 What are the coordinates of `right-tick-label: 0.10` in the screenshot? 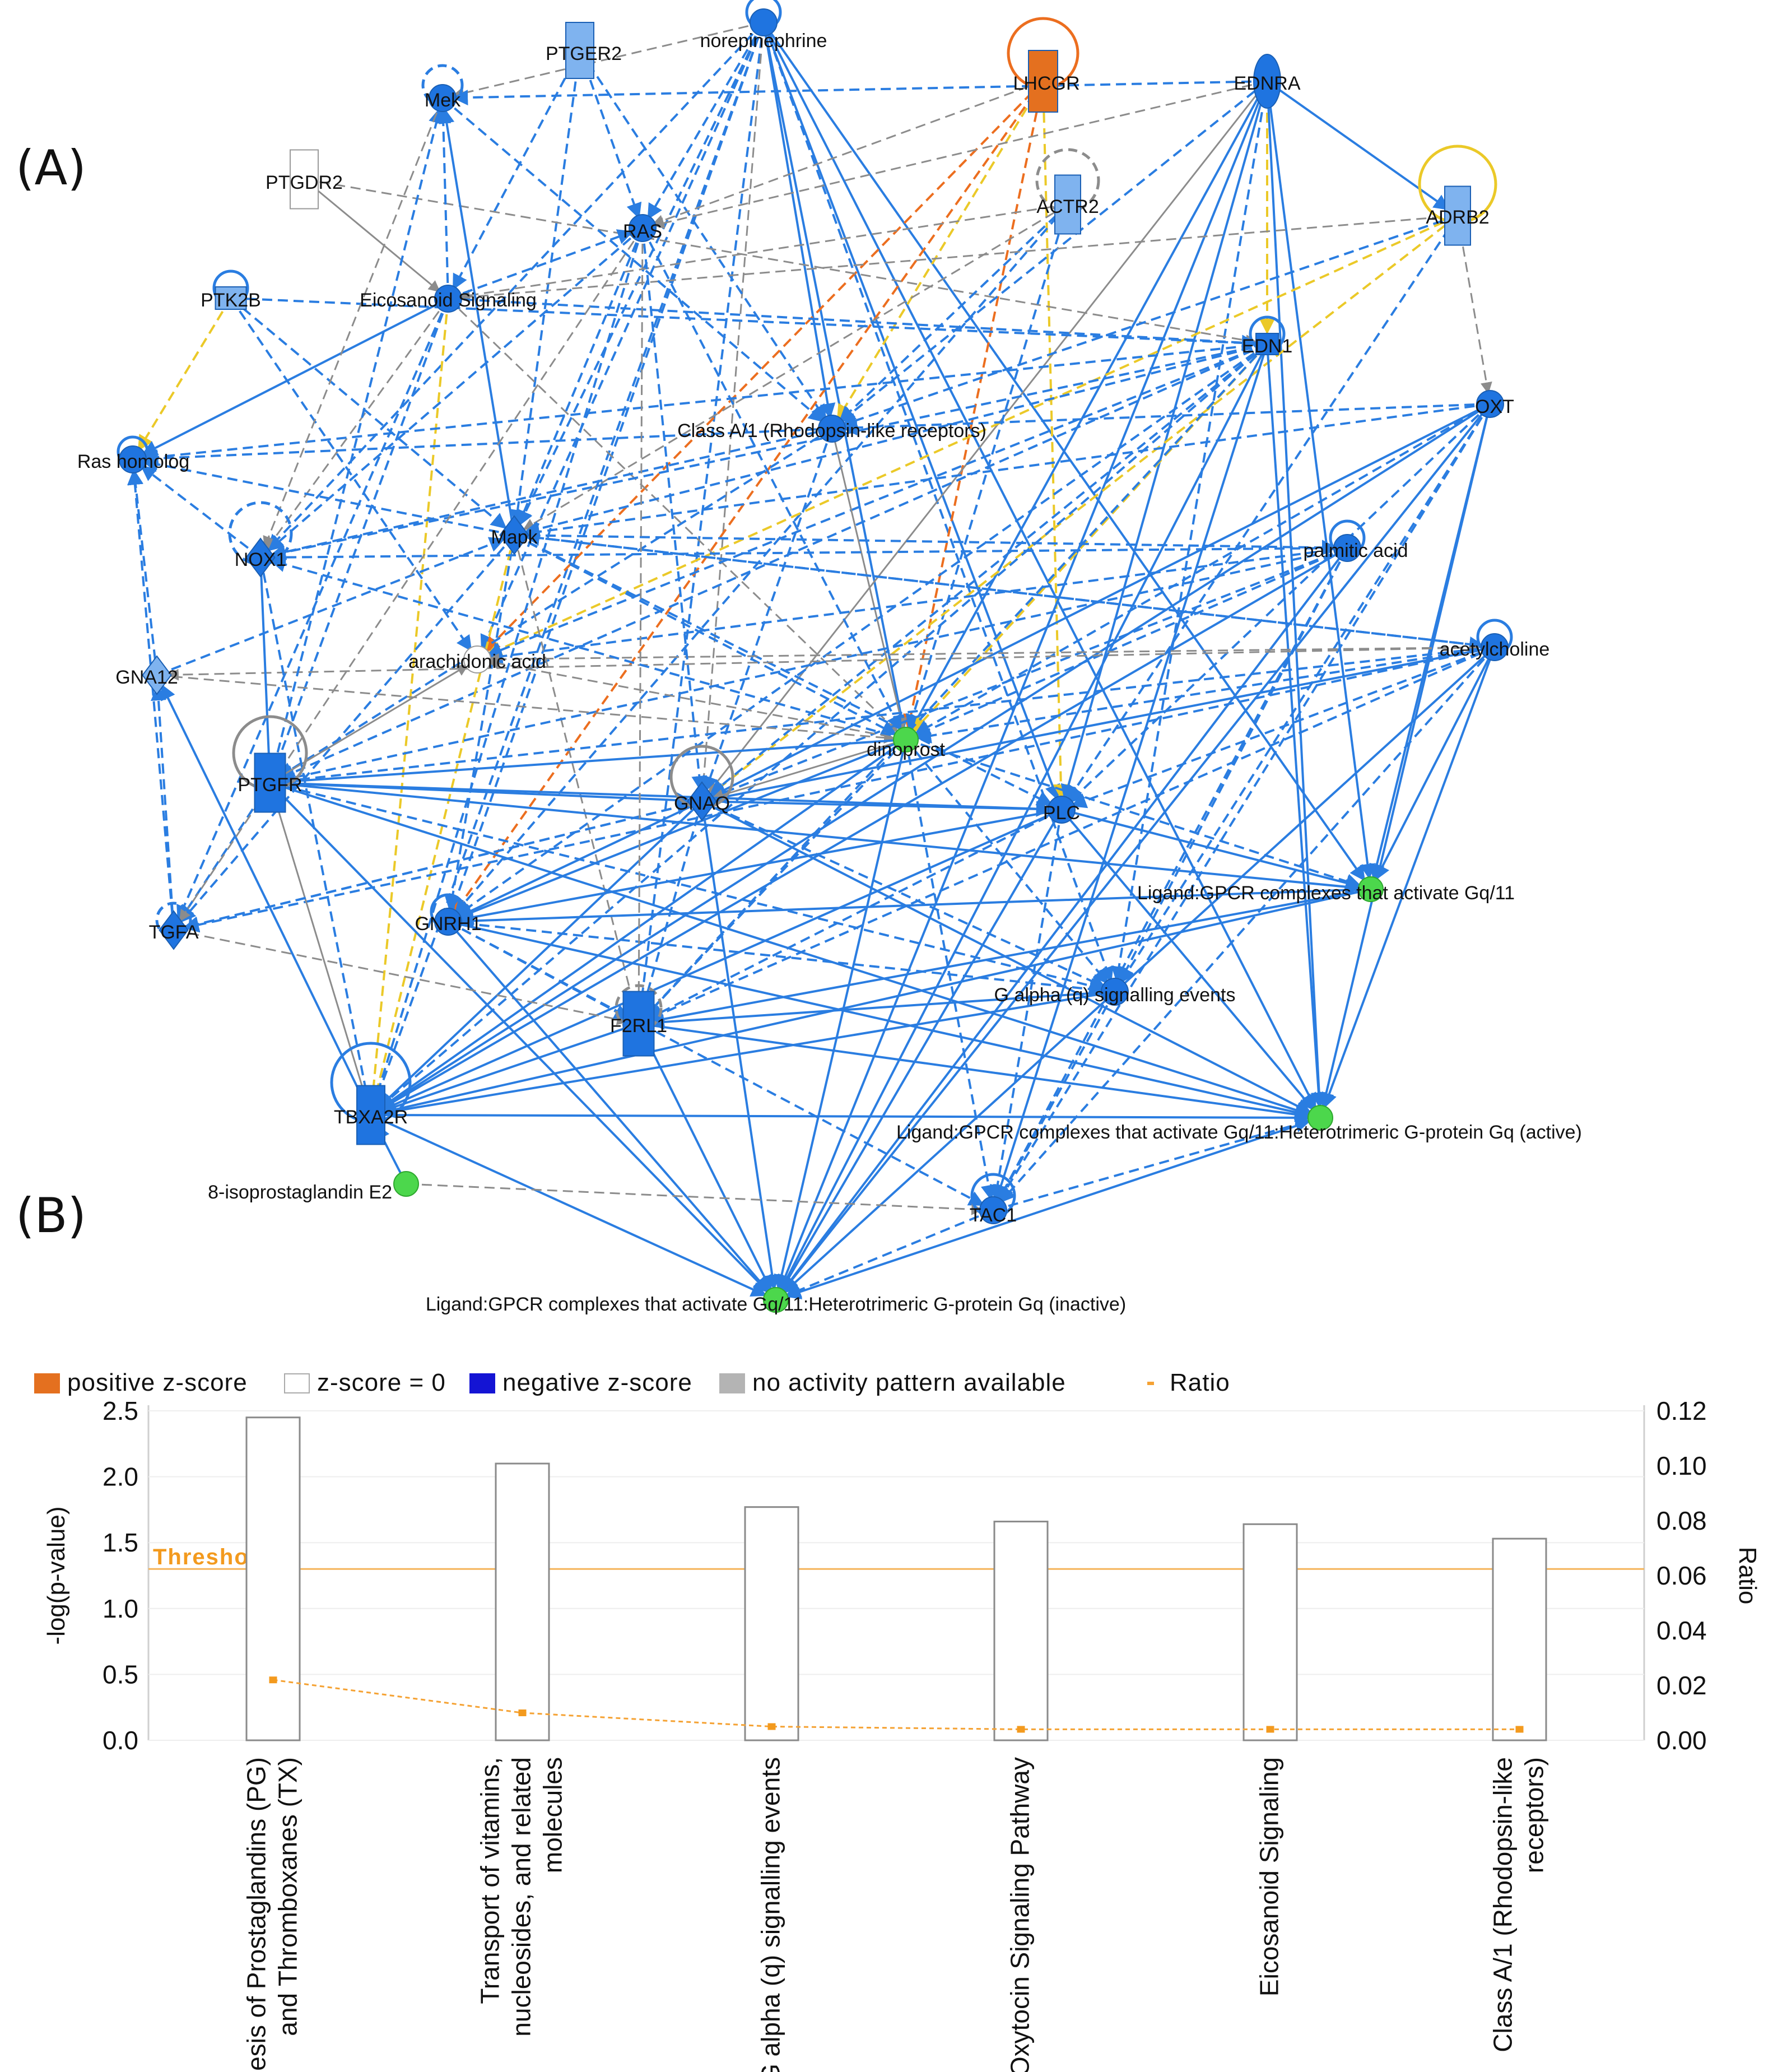 It's located at (1681, 1465).